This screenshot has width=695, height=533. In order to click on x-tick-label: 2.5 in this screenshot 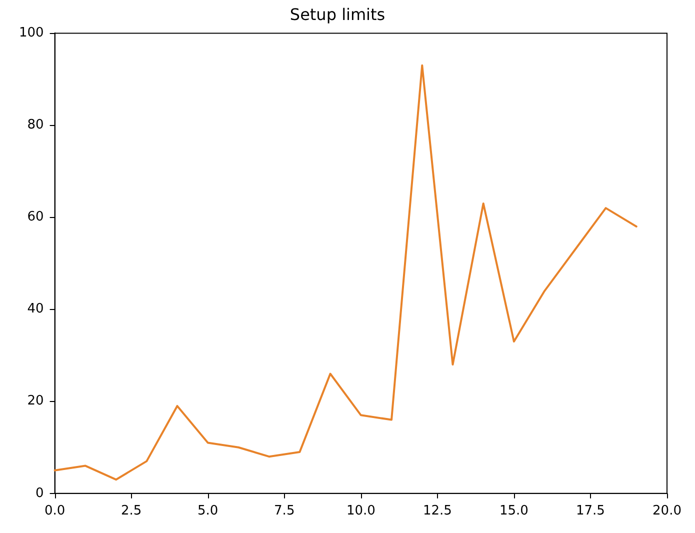, I will do `click(131, 511)`.